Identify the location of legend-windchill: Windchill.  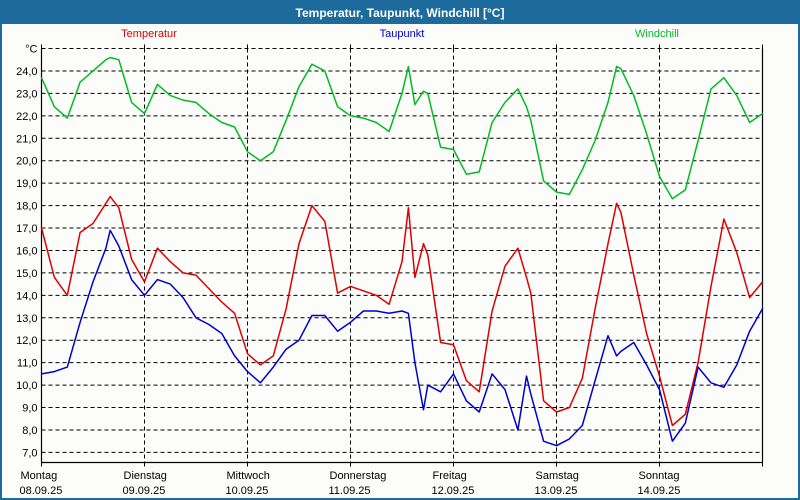
(657, 34).